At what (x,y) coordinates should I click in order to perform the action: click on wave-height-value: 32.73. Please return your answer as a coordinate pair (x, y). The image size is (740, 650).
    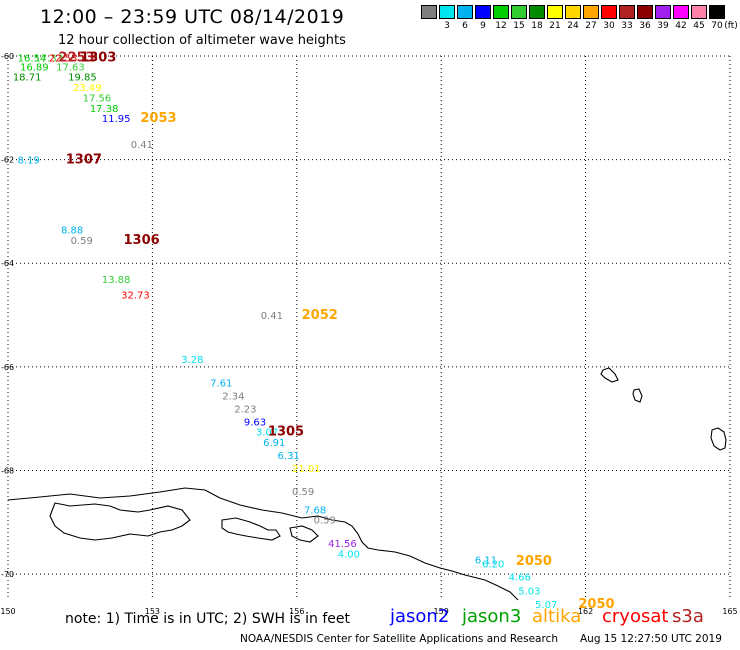
    Looking at the image, I should click on (135, 295).